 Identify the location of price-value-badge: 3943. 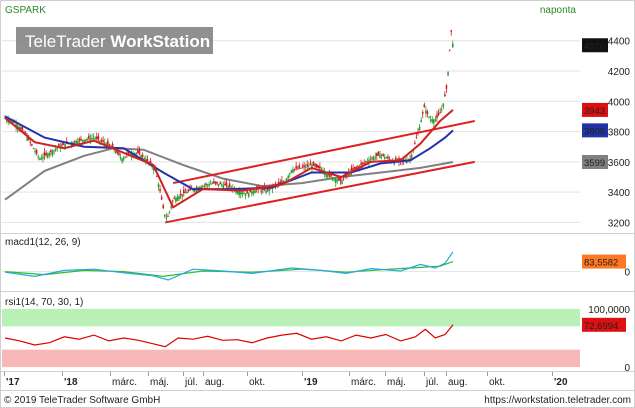
(595, 109).